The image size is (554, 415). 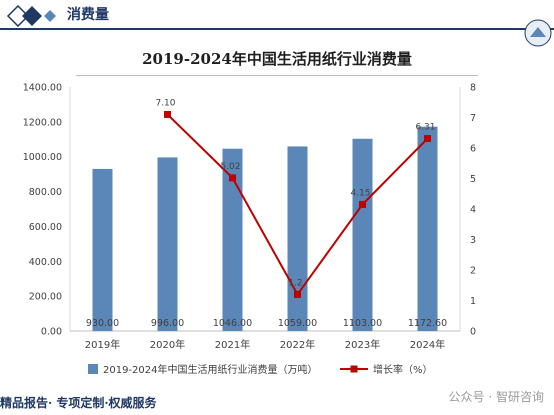 I want to click on bar-value-label: 1103.00, so click(x=362, y=323).